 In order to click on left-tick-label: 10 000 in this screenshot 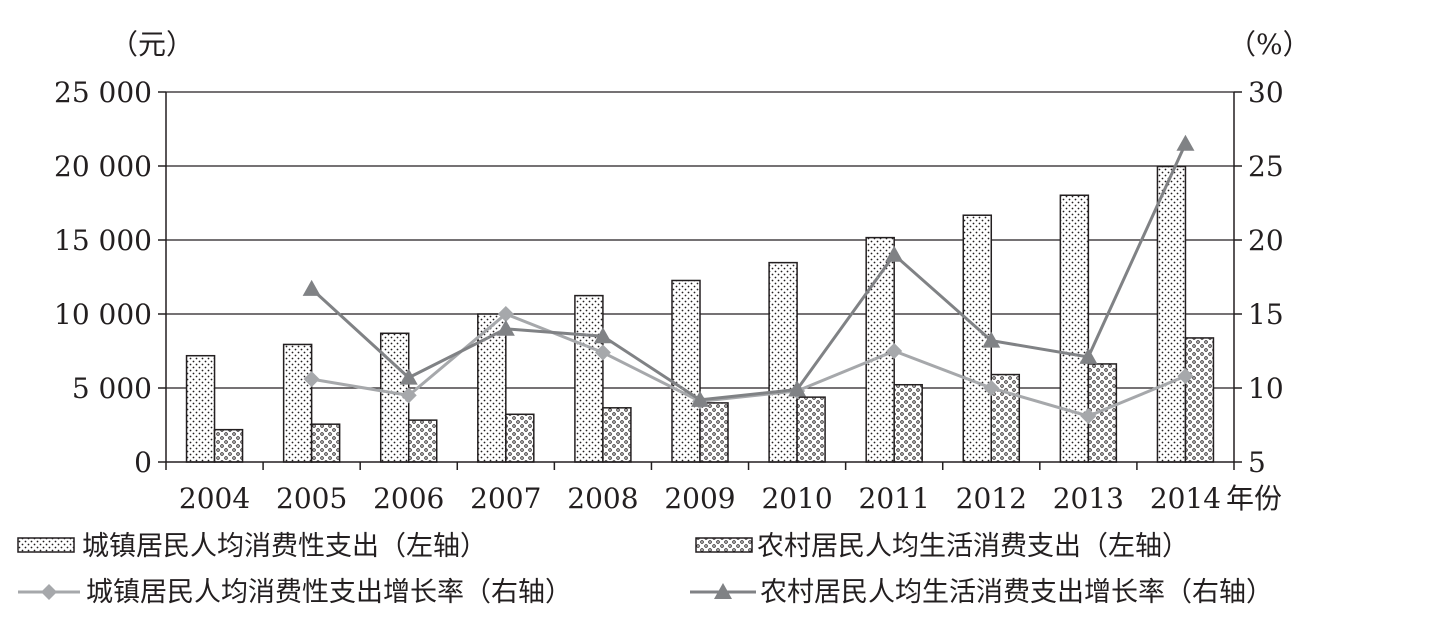, I will do `click(103, 314)`.